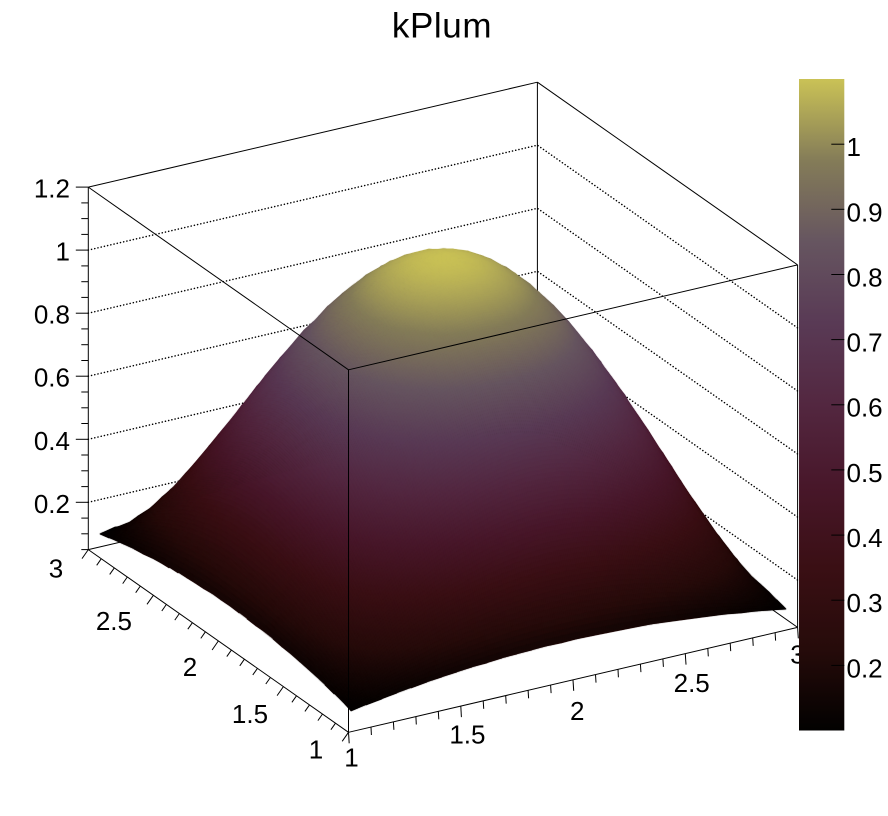  I want to click on svg-text: 0.5, so click(865, 473).